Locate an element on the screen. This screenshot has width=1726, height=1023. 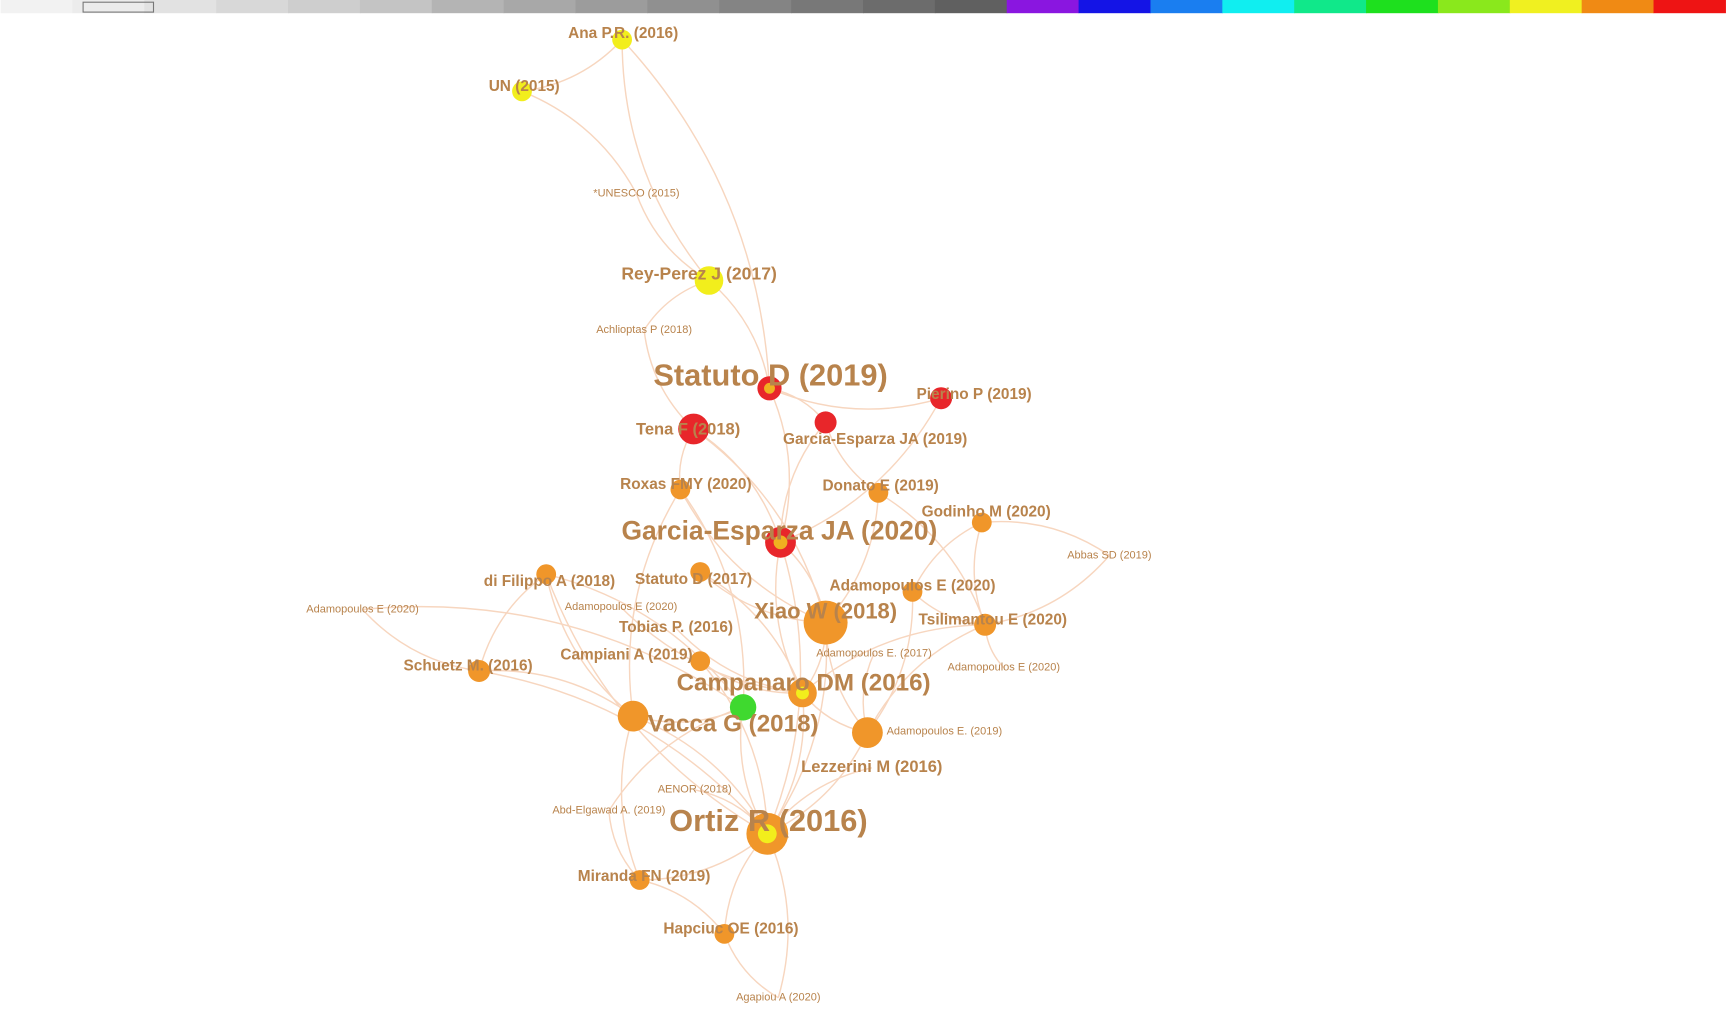
node-label: Donato E (2019) is located at coordinates (880, 485).